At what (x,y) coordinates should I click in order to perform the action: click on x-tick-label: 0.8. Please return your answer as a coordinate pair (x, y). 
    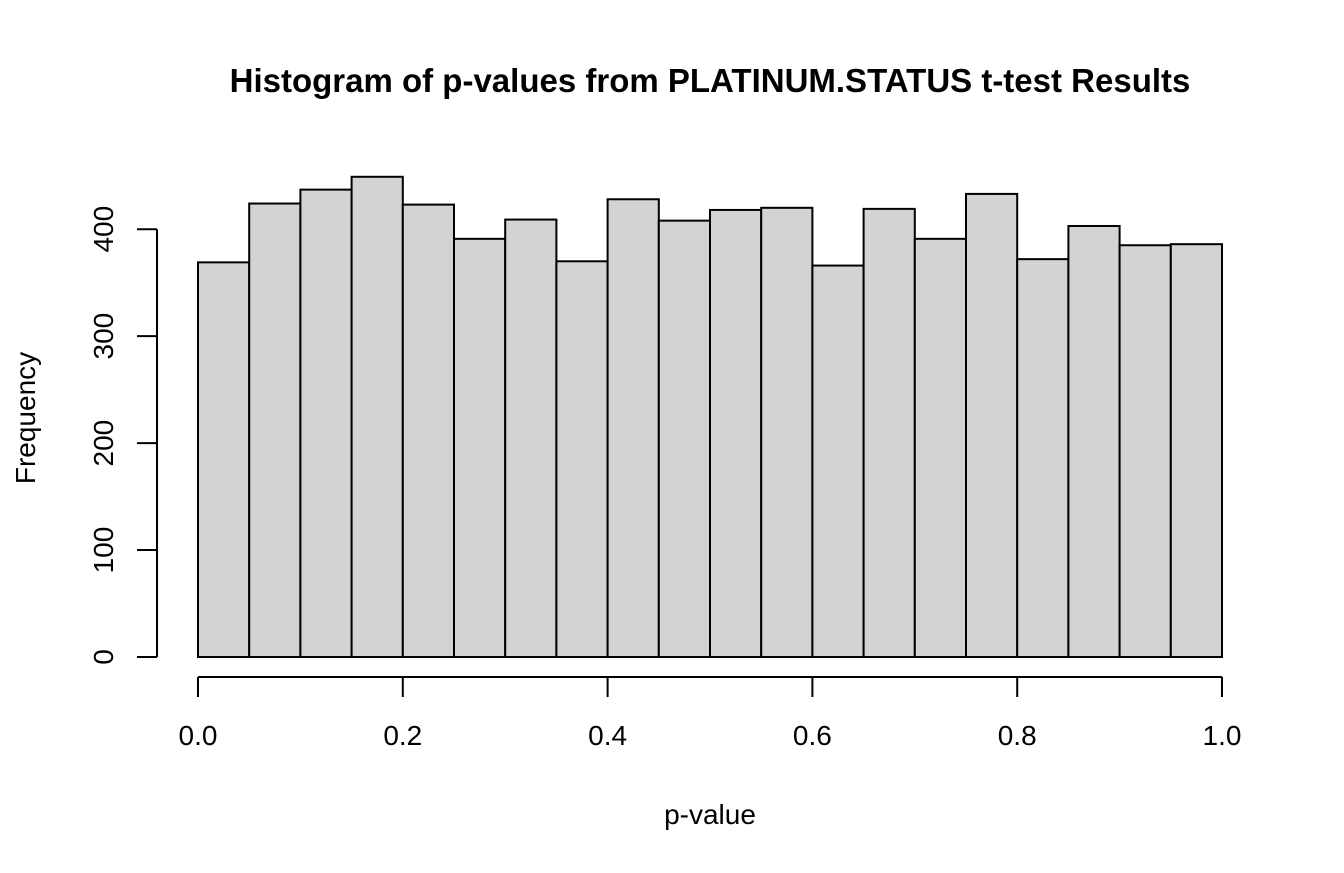
    Looking at the image, I should click on (1017, 735).